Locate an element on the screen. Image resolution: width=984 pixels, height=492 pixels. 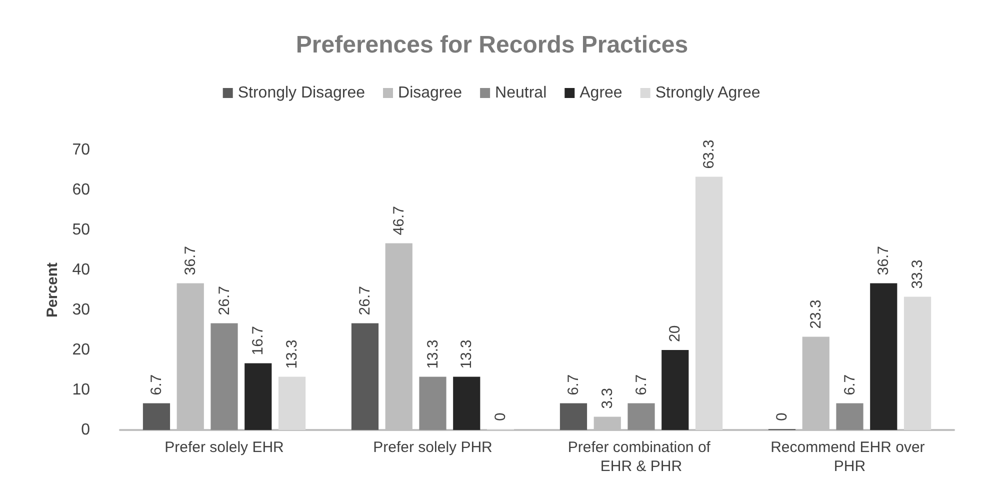
data-label: 33.3 is located at coordinates (917, 274).